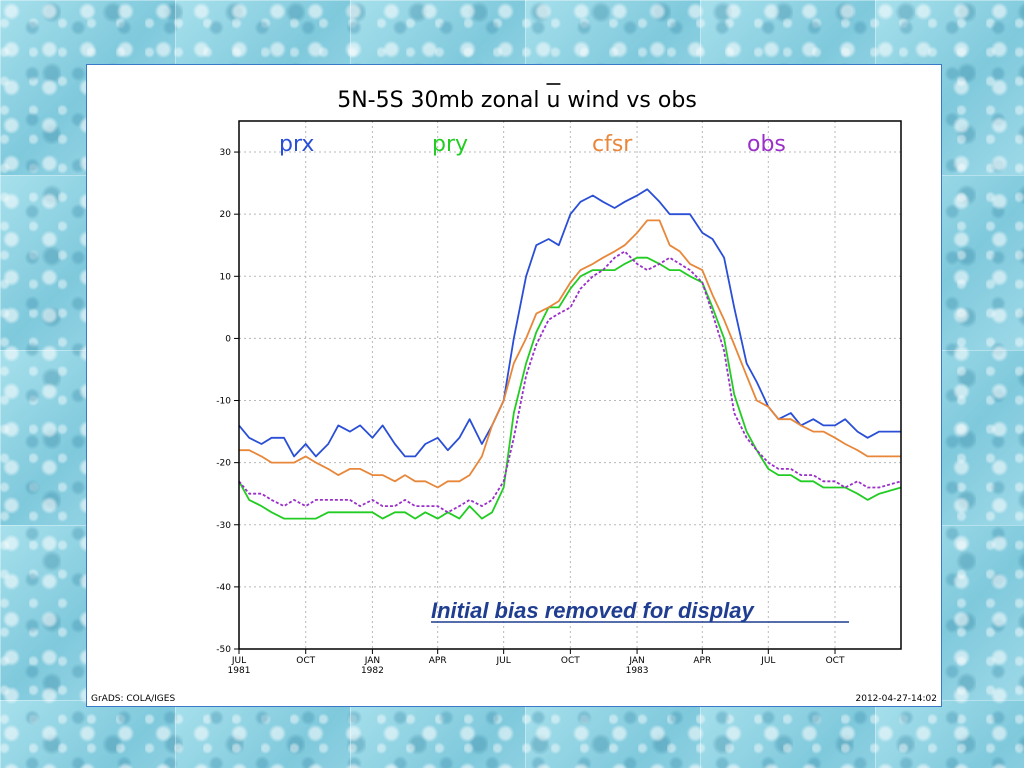 The width and height of the screenshot is (1024, 768). I want to click on legend: prx pry cfsr obs, so click(532, 144).